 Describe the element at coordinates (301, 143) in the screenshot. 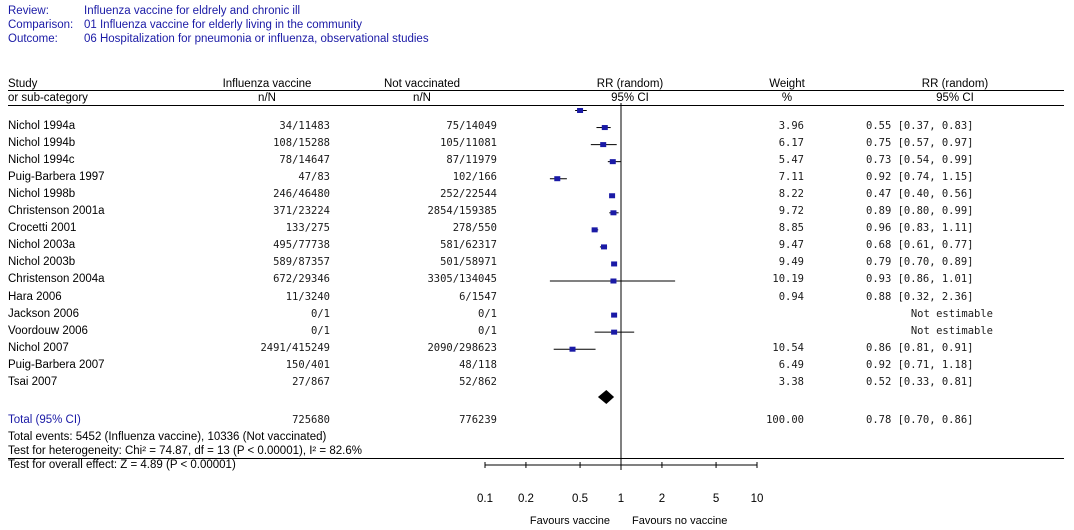

I see `vaccine-events: 108/15288` at that location.